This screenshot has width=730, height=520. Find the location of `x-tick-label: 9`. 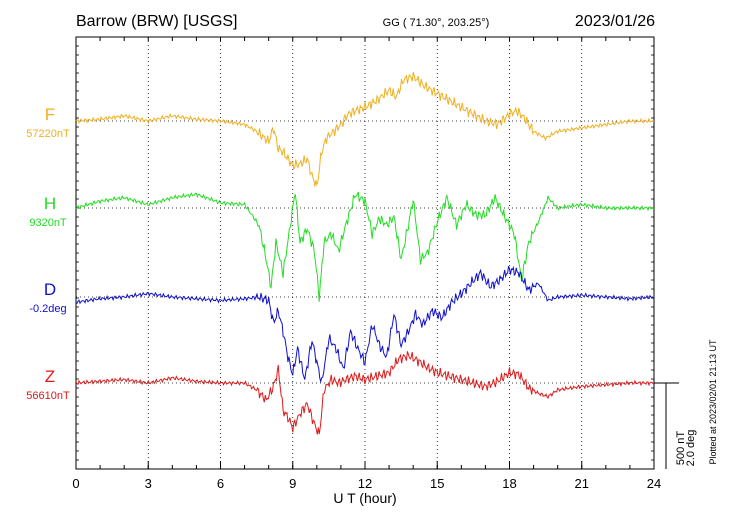

x-tick-label: 9 is located at coordinates (292, 483).